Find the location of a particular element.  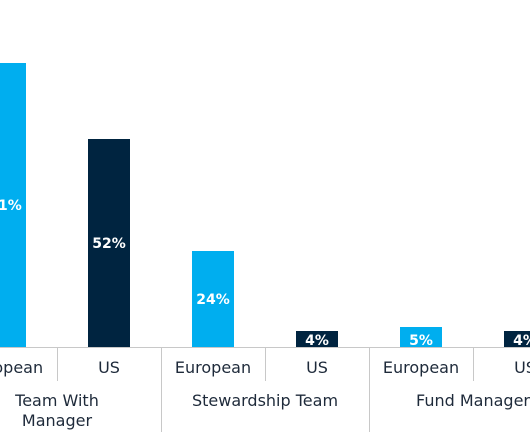

group-label: Team With is located at coordinates (56, 400).